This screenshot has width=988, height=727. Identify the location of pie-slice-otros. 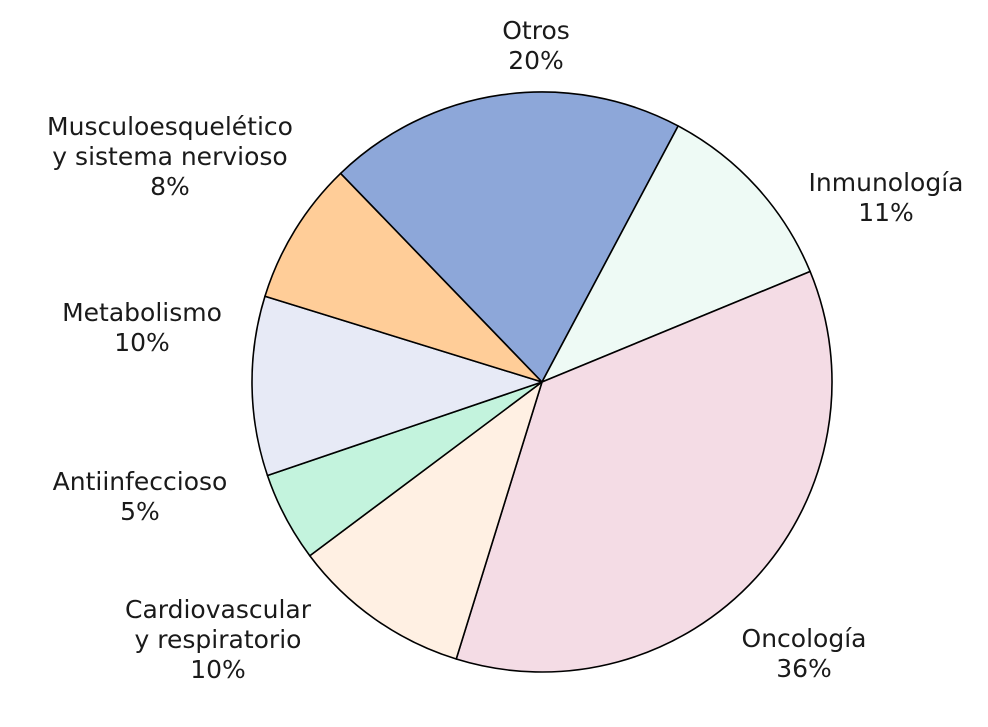
(509, 237).